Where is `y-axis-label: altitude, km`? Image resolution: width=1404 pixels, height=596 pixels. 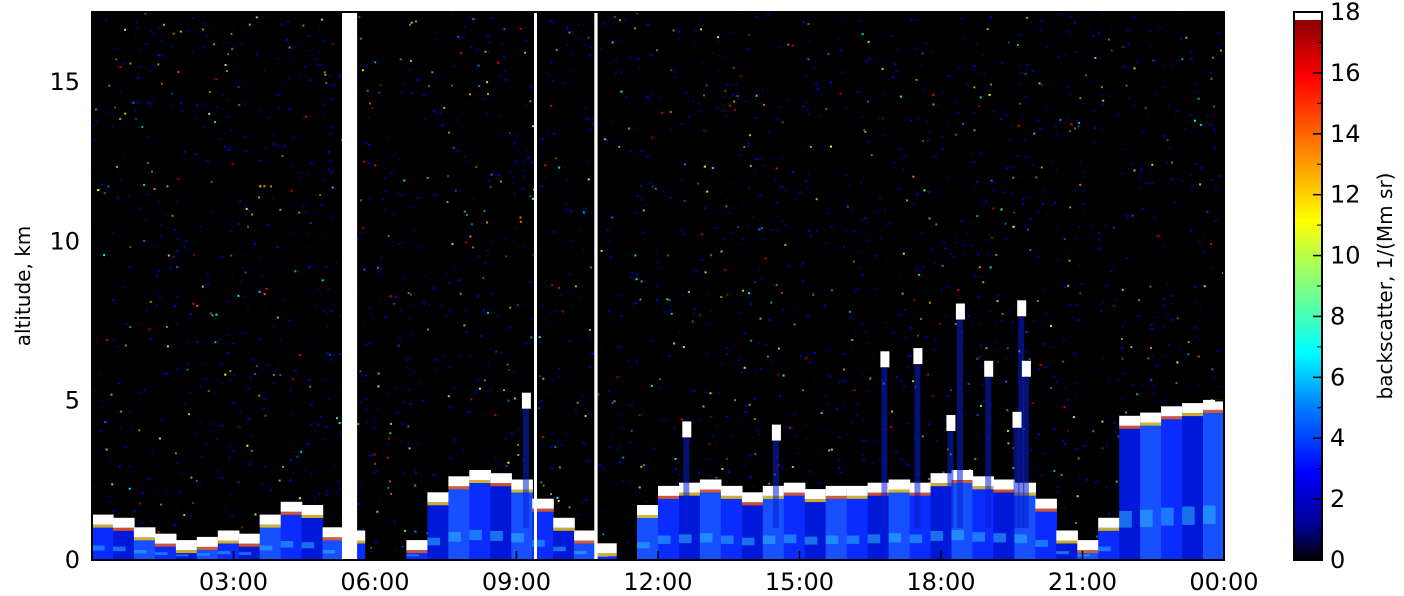 y-axis-label: altitude, km is located at coordinates (23, 286).